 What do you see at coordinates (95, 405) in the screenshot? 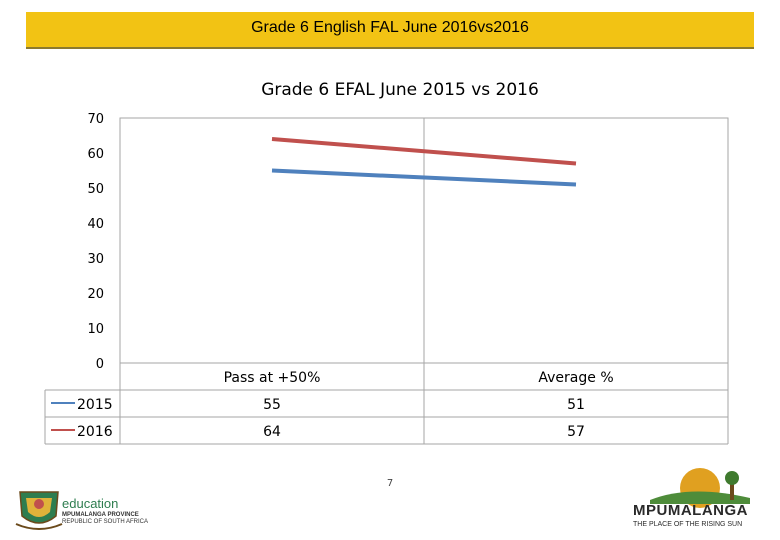
I see `legend-label-2015: 2015` at bounding box center [95, 405].